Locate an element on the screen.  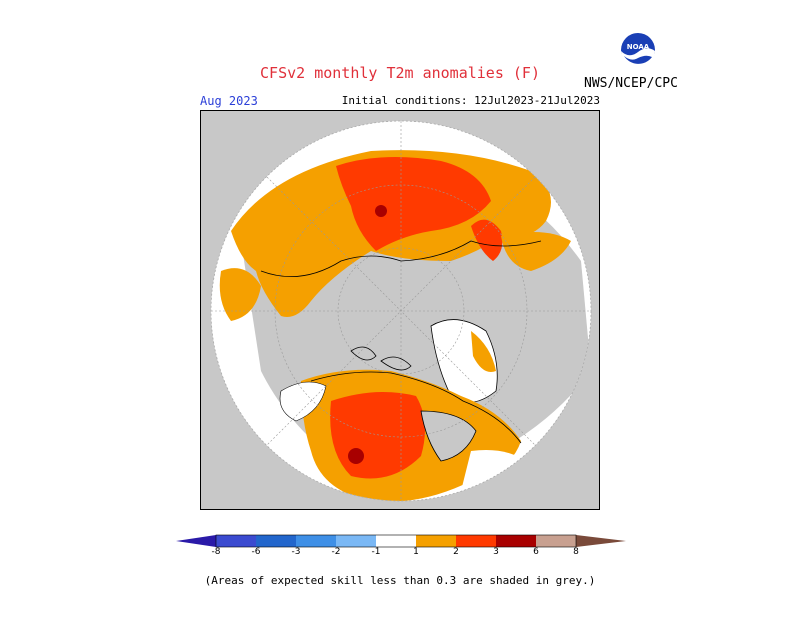
legend-neg2-neg1 is located at coordinates (356, 541).